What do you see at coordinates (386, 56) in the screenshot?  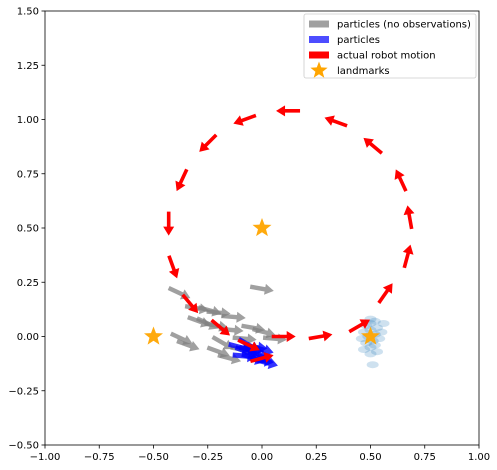 I see `legend-label: actual robot motion` at bounding box center [386, 56].